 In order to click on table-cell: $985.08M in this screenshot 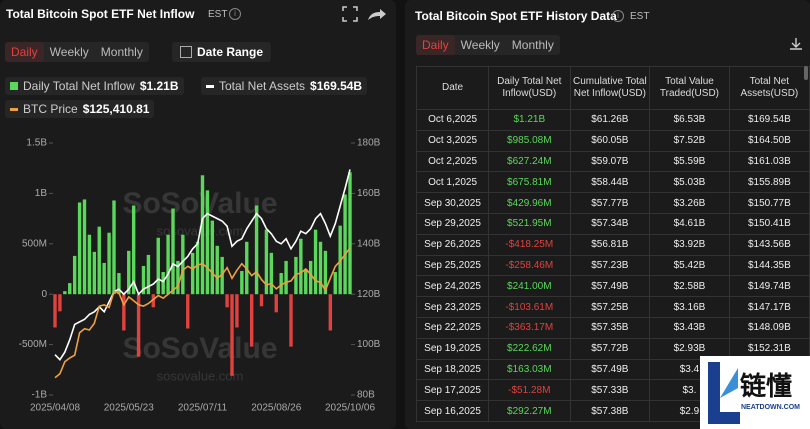, I will do `click(529, 140)`.